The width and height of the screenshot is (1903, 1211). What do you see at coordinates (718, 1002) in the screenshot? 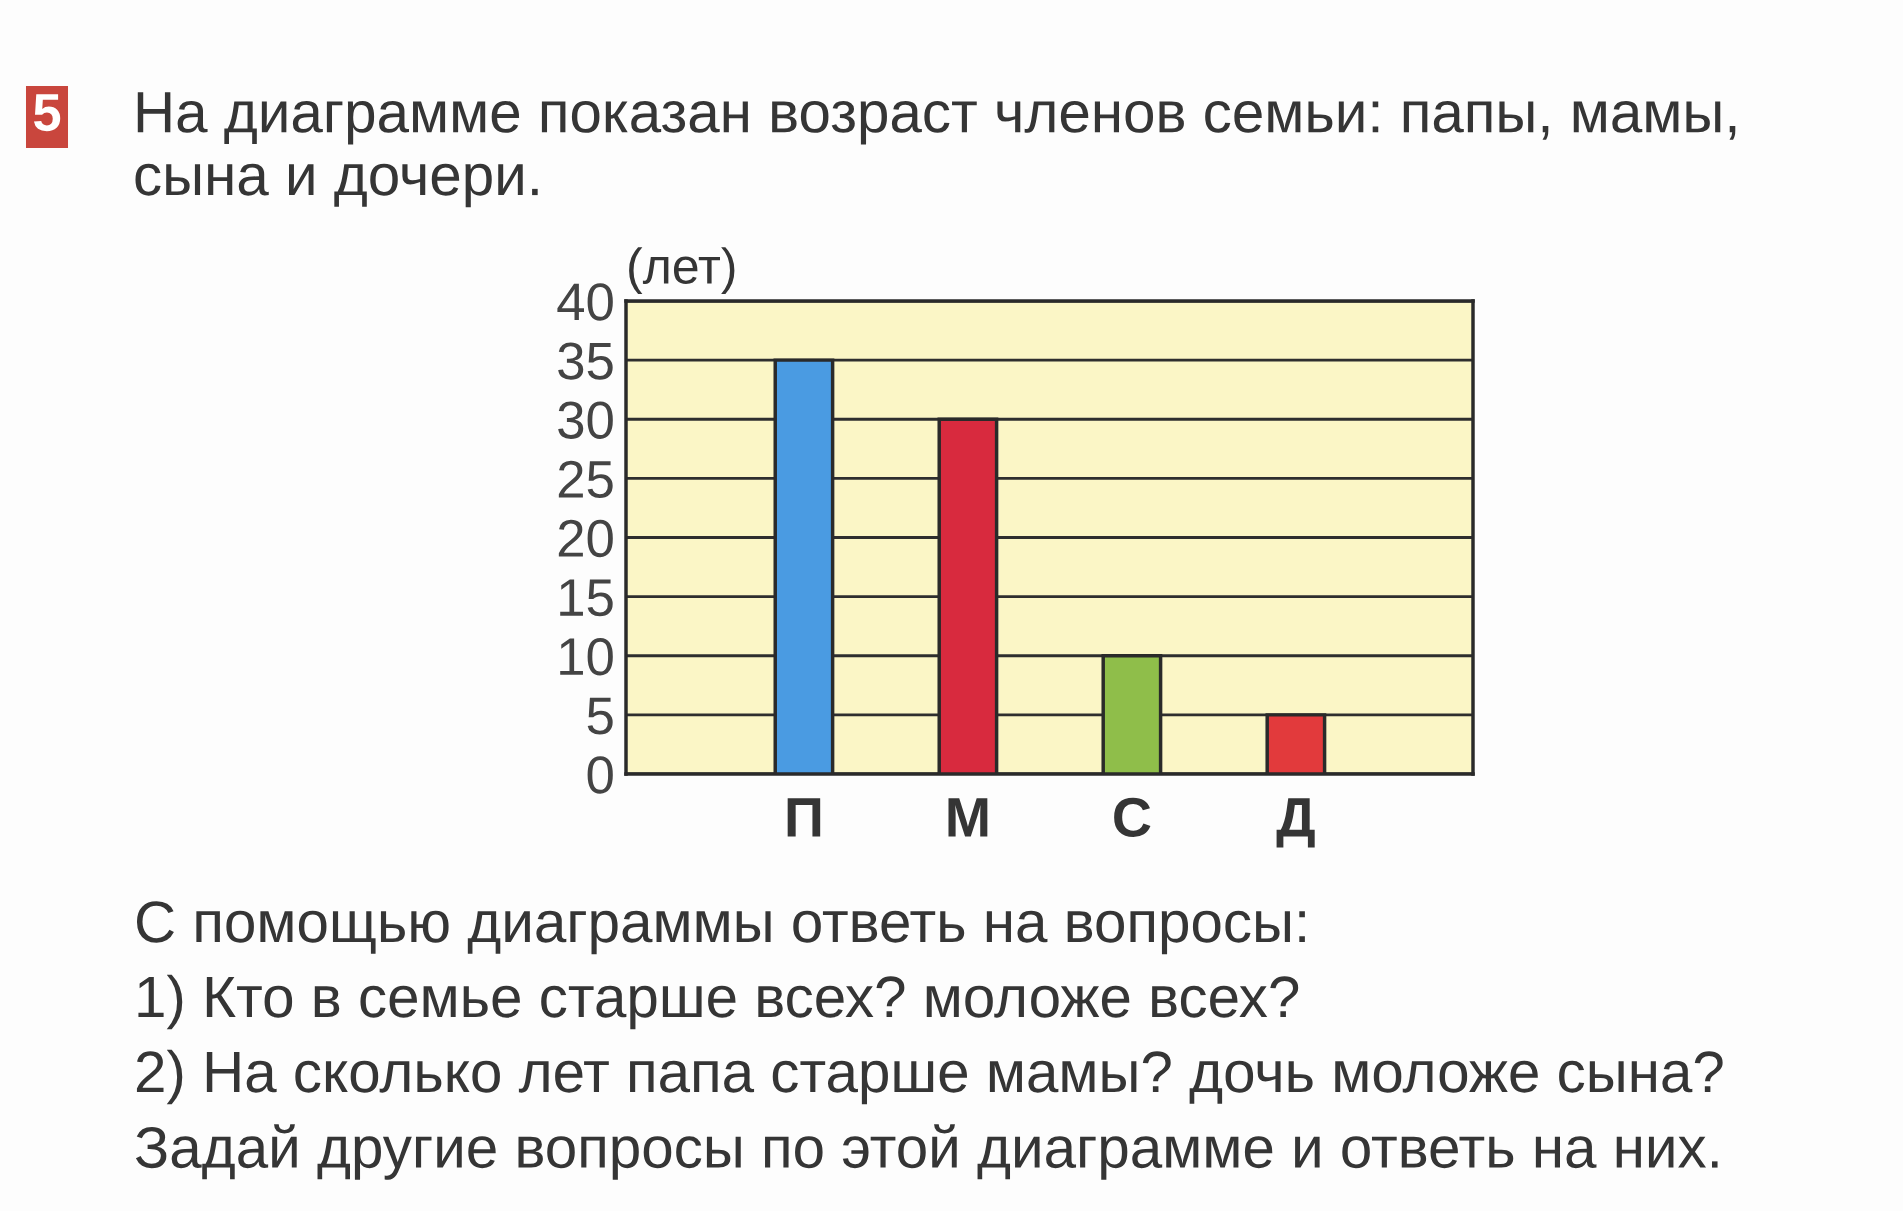
I see `text: 1) Кто в семье старше всех? моложе всех?` at bounding box center [718, 1002].